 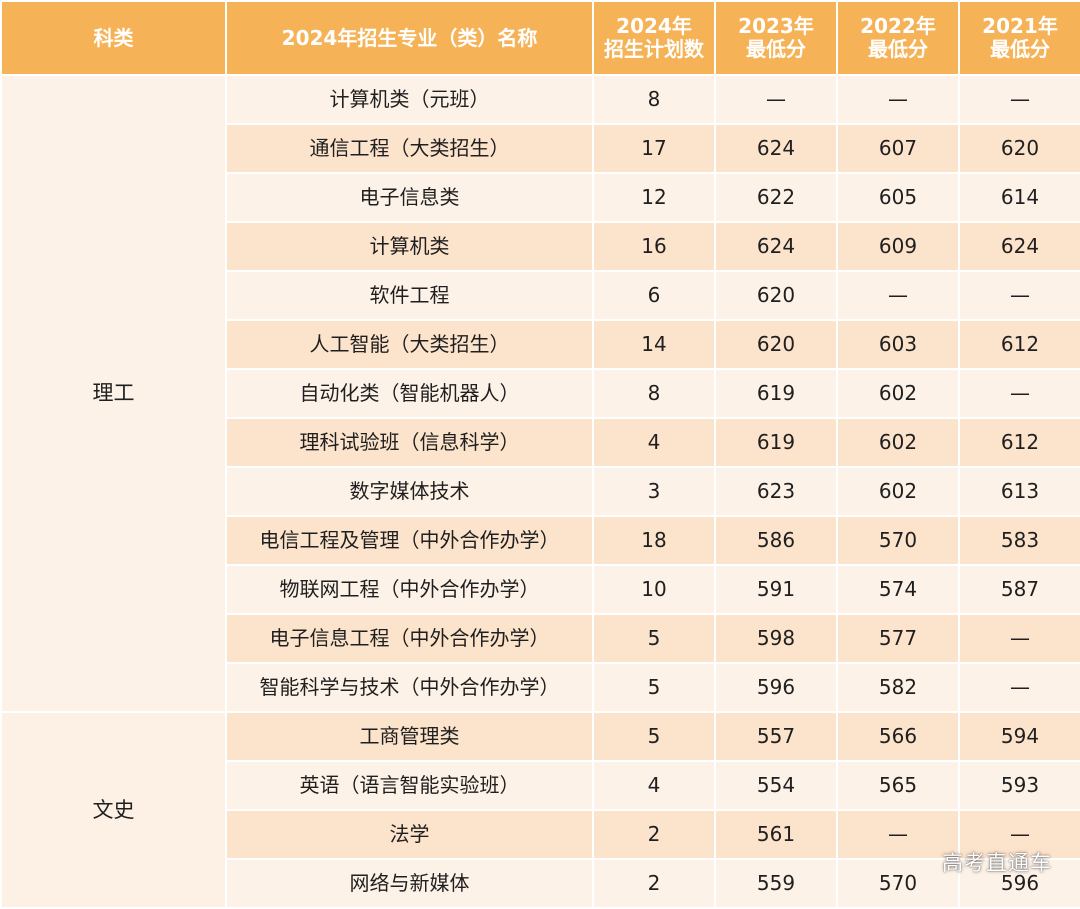 What do you see at coordinates (1019, 785) in the screenshot?
I see `score-2021-cell: 593` at bounding box center [1019, 785].